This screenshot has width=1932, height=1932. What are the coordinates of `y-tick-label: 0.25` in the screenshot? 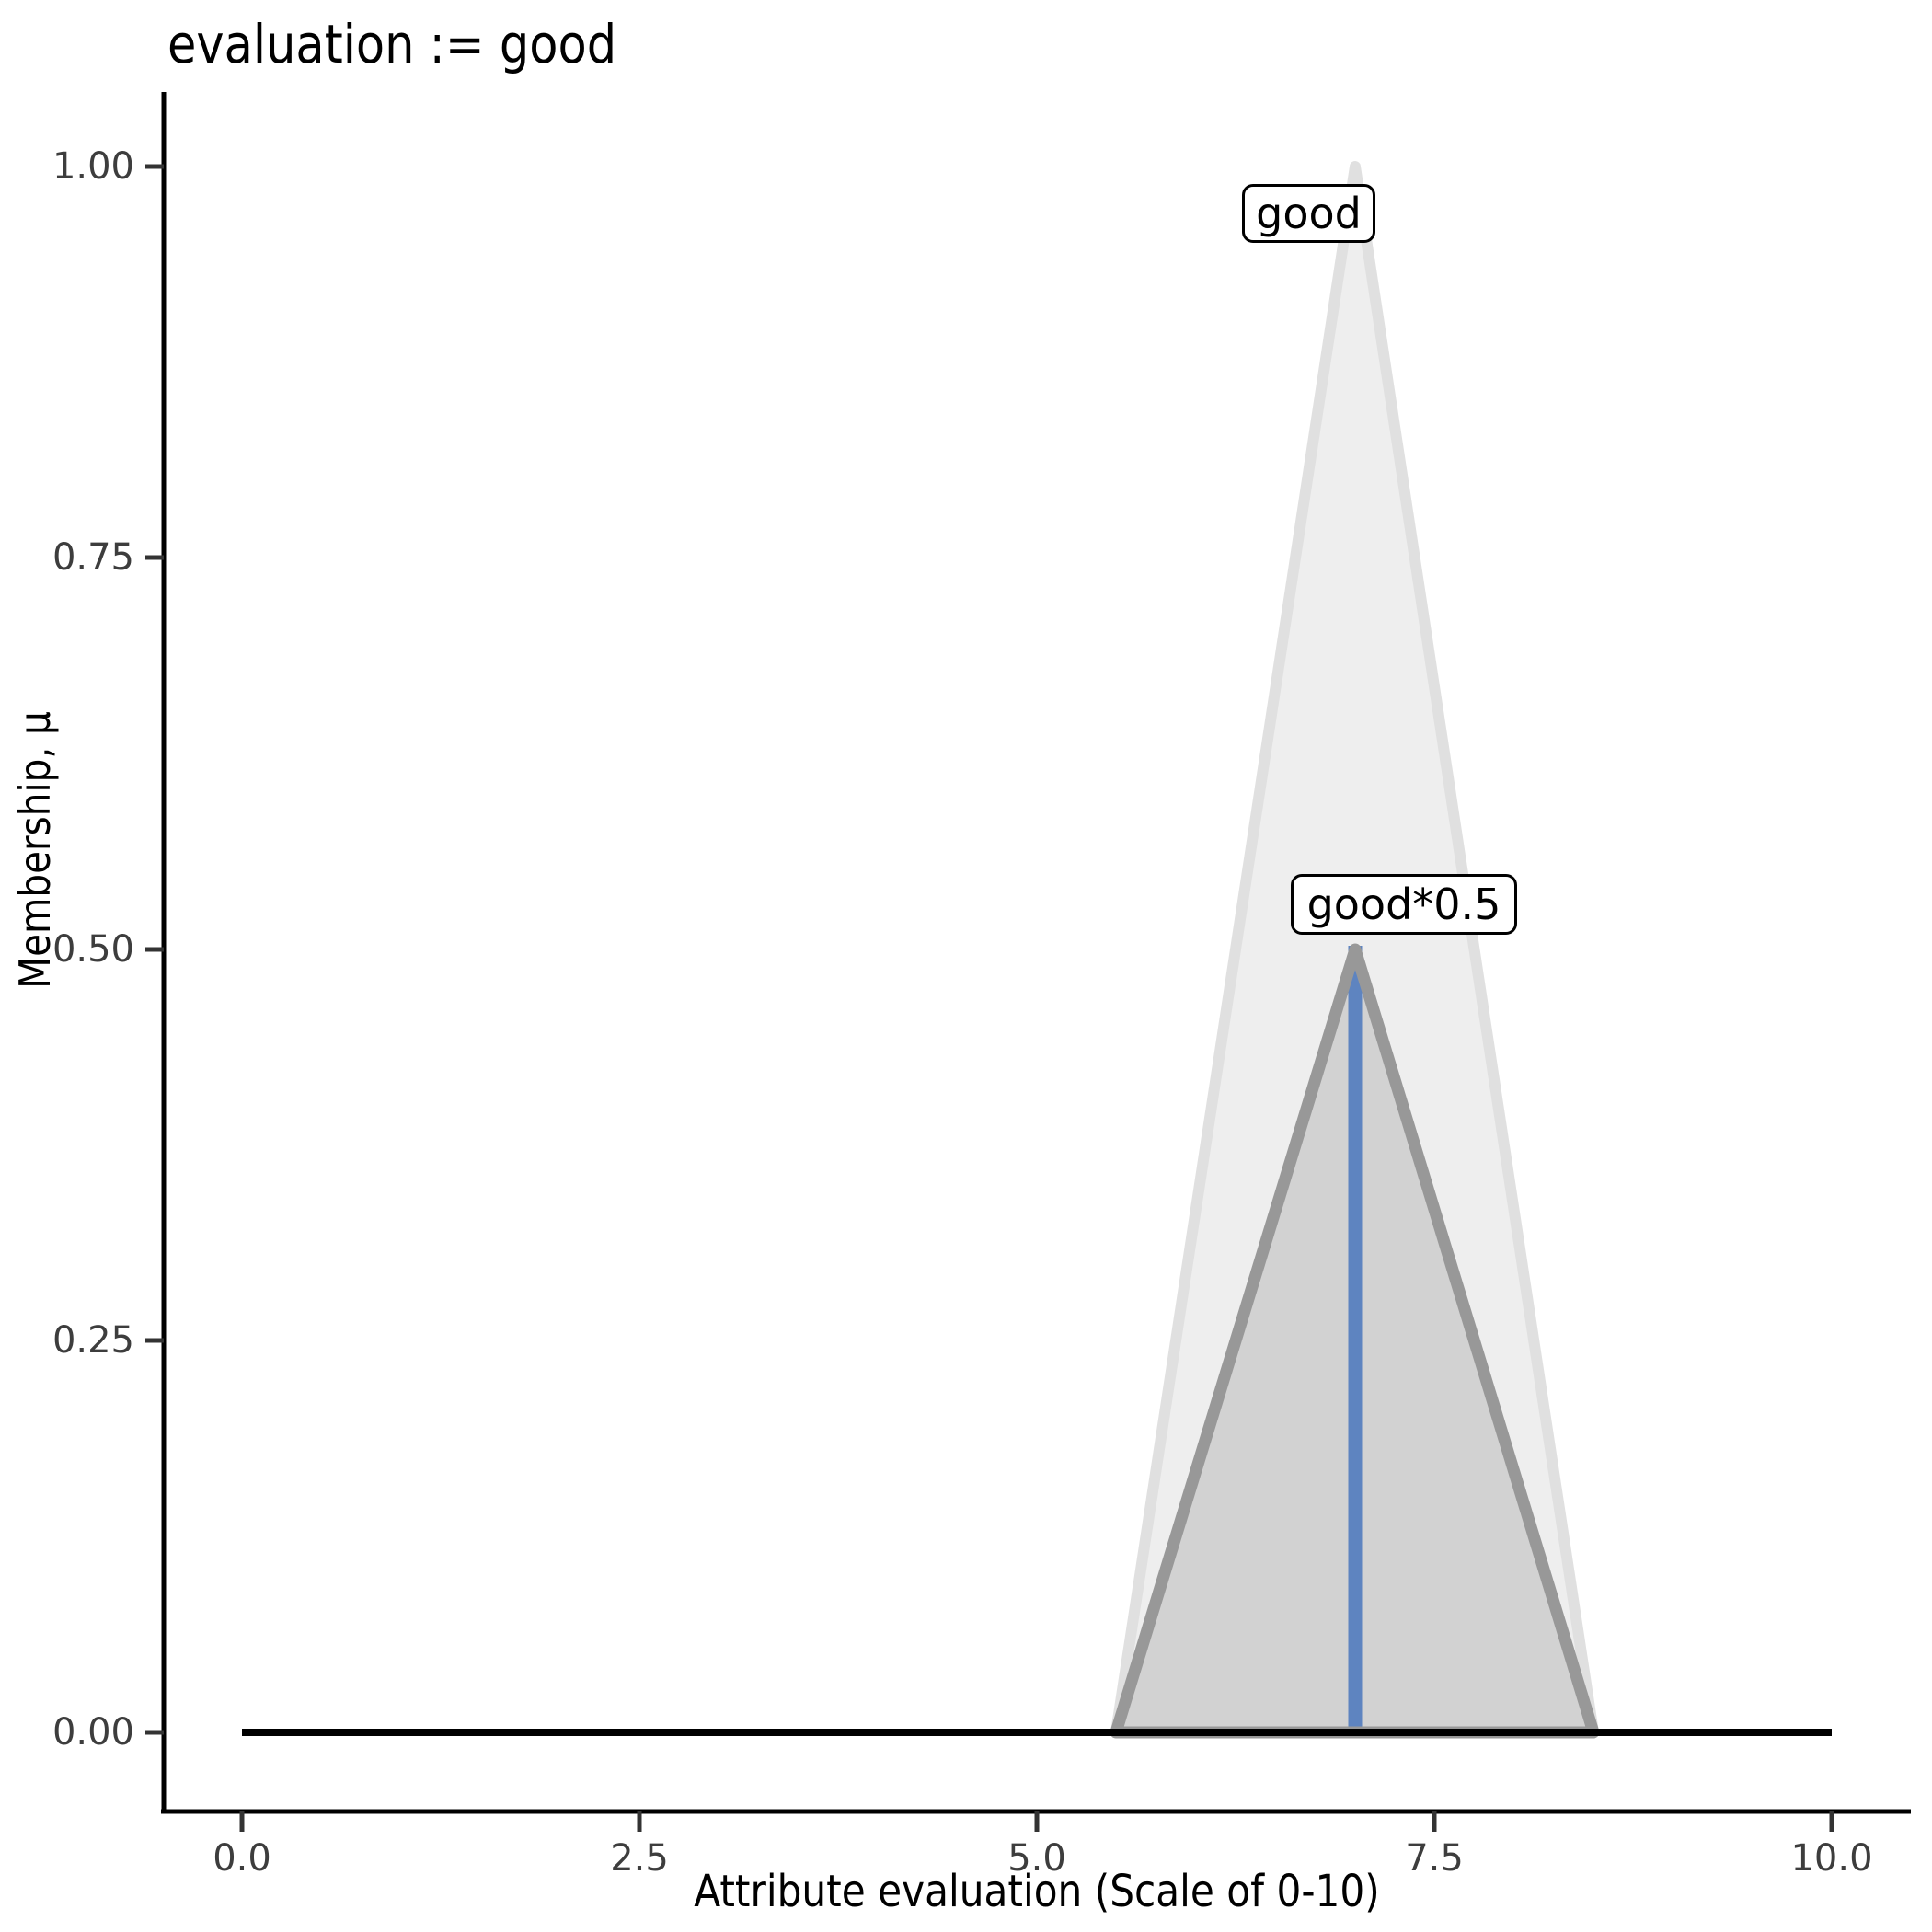 It's located at (93, 1340).